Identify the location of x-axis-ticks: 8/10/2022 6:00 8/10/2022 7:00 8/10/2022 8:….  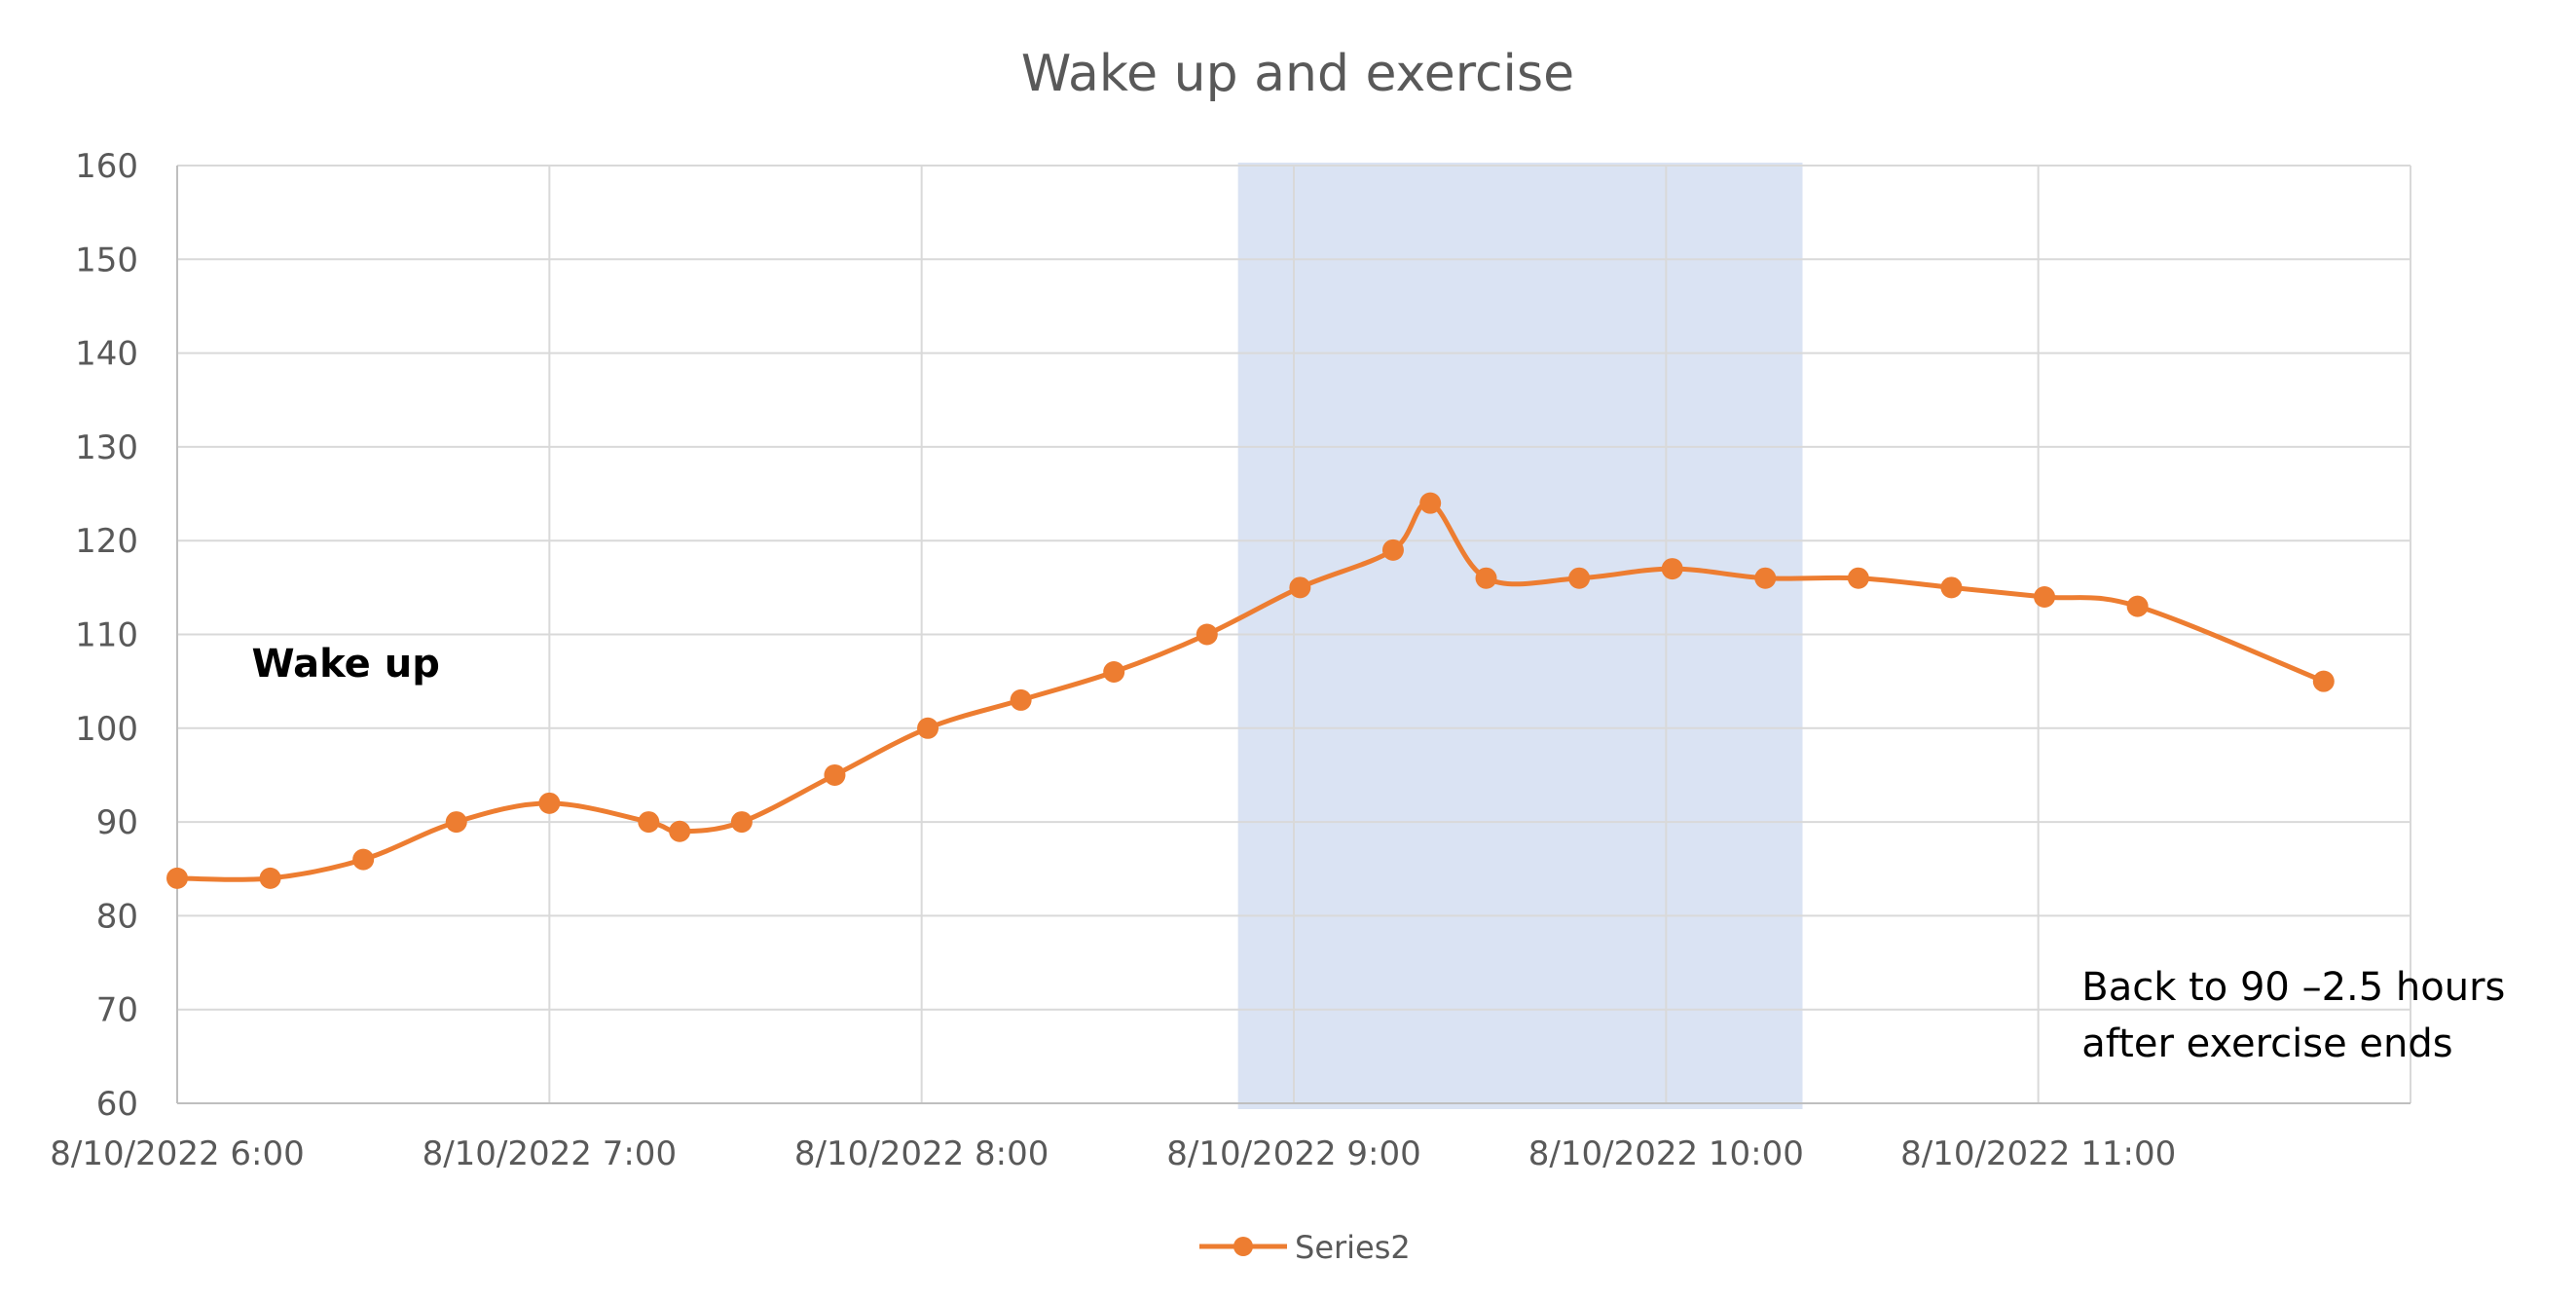
(1113, 1153).